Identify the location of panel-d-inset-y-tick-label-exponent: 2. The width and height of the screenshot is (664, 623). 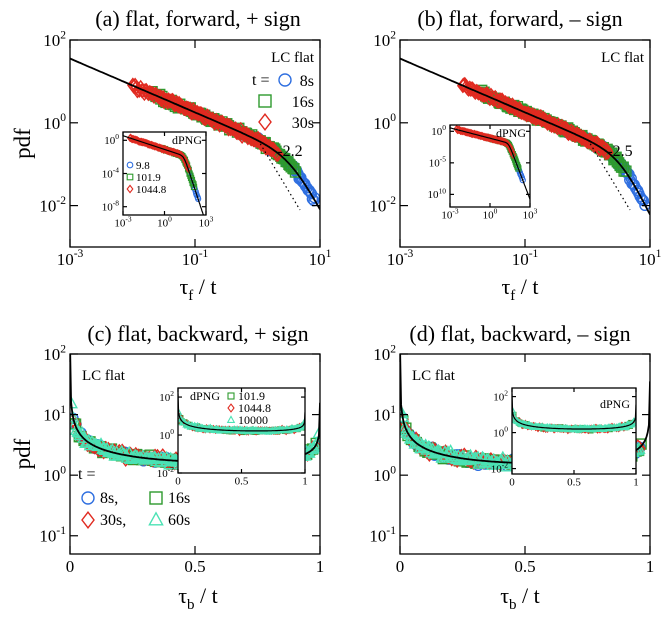
(506, 392).